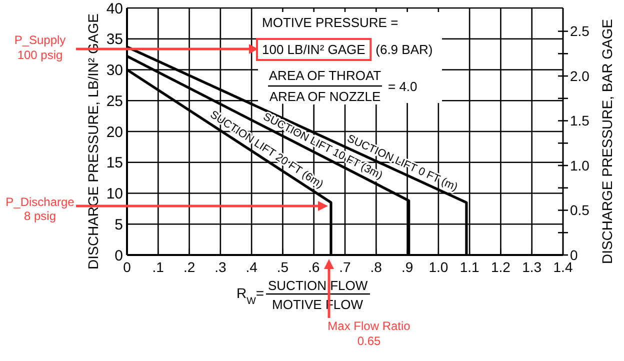 The width and height of the screenshot is (624, 361). I want to click on x-tick-label: .9, so click(407, 267).